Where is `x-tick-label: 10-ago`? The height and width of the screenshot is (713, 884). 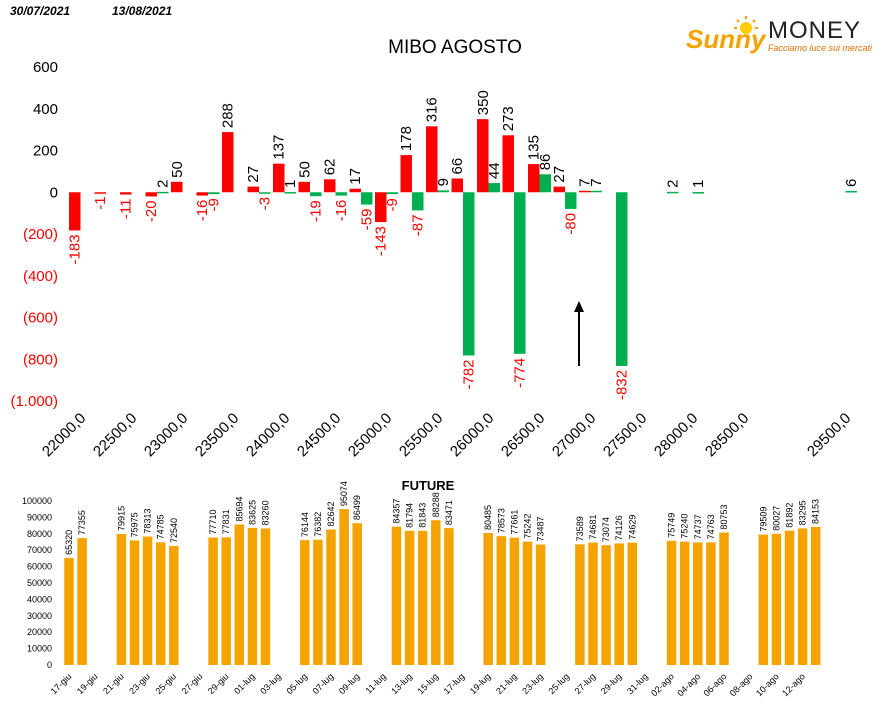 x-tick-label: 10-ago is located at coordinates (767, 684).